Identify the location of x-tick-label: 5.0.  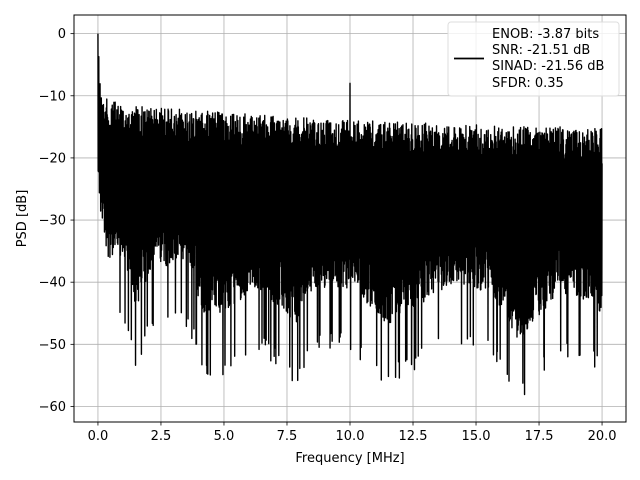
(224, 436).